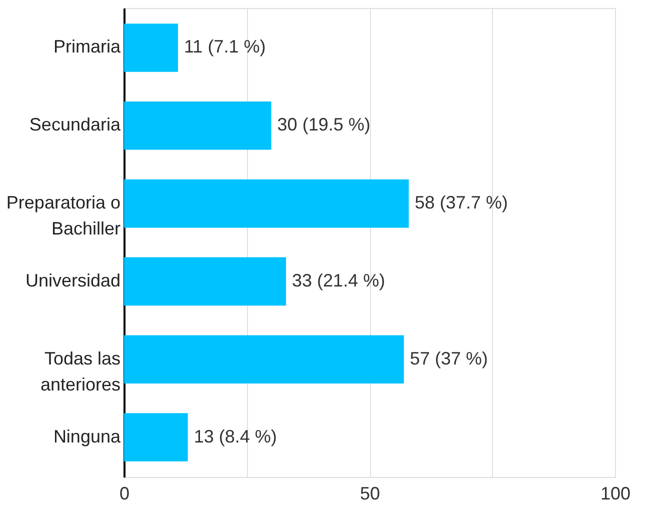 The image size is (653, 508). What do you see at coordinates (124, 494) in the screenshot?
I see `x-tick-label: 0` at bounding box center [124, 494].